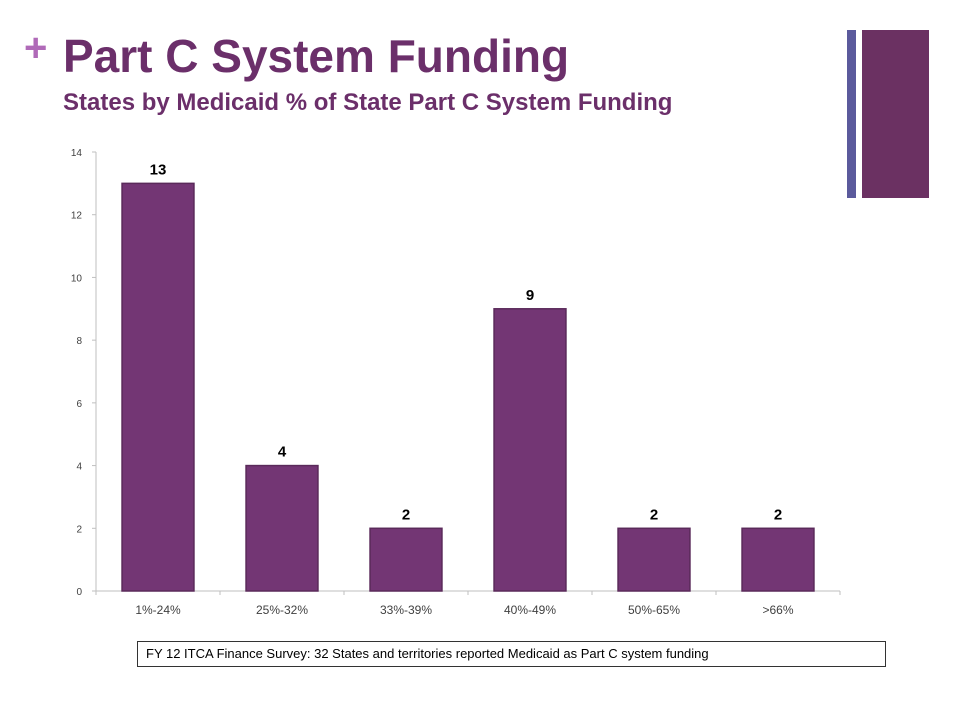 The image size is (960, 720). I want to click on page-title: Part C System Funding, so click(316, 56).